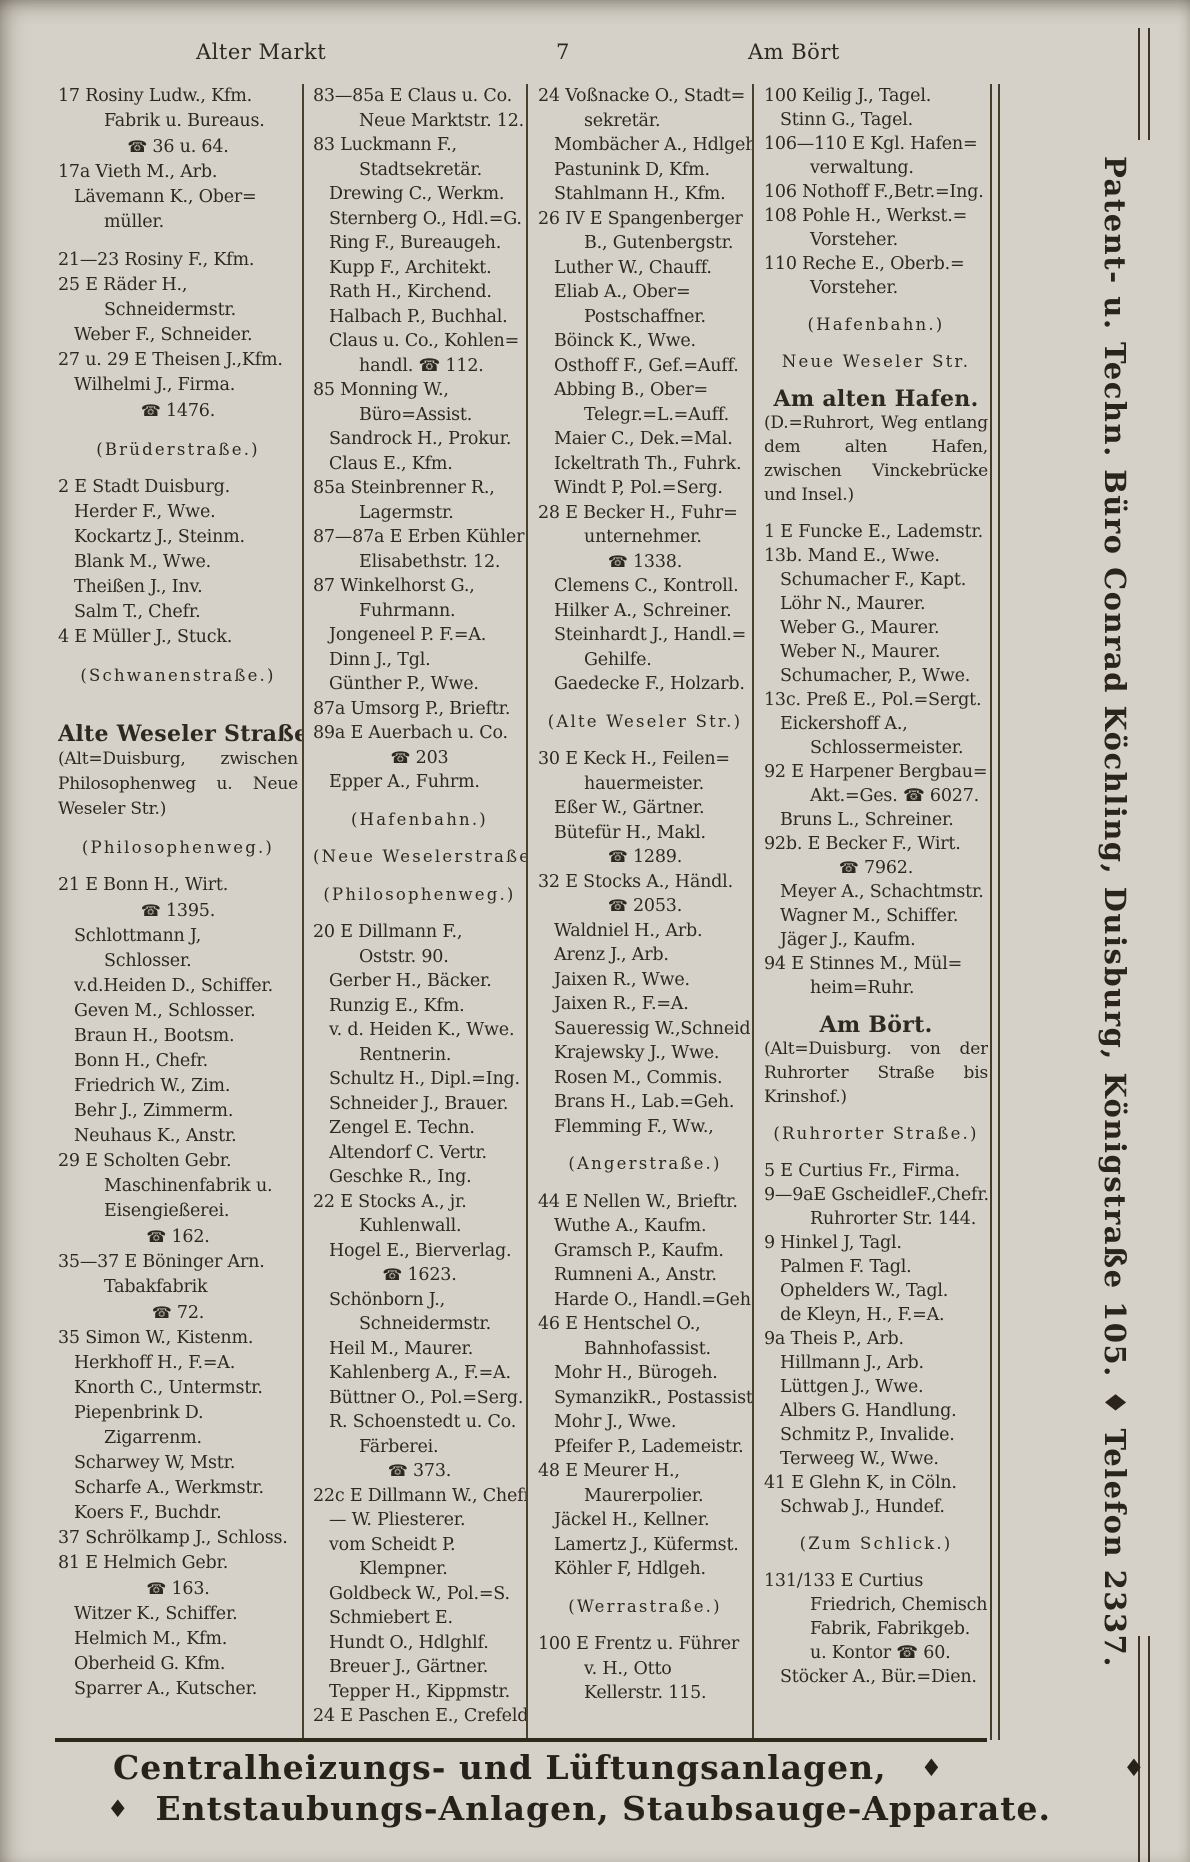 This screenshot has width=1190, height=1862. What do you see at coordinates (844, 1581) in the screenshot?
I see `directory-entry: 131/133 E Curtius` at bounding box center [844, 1581].